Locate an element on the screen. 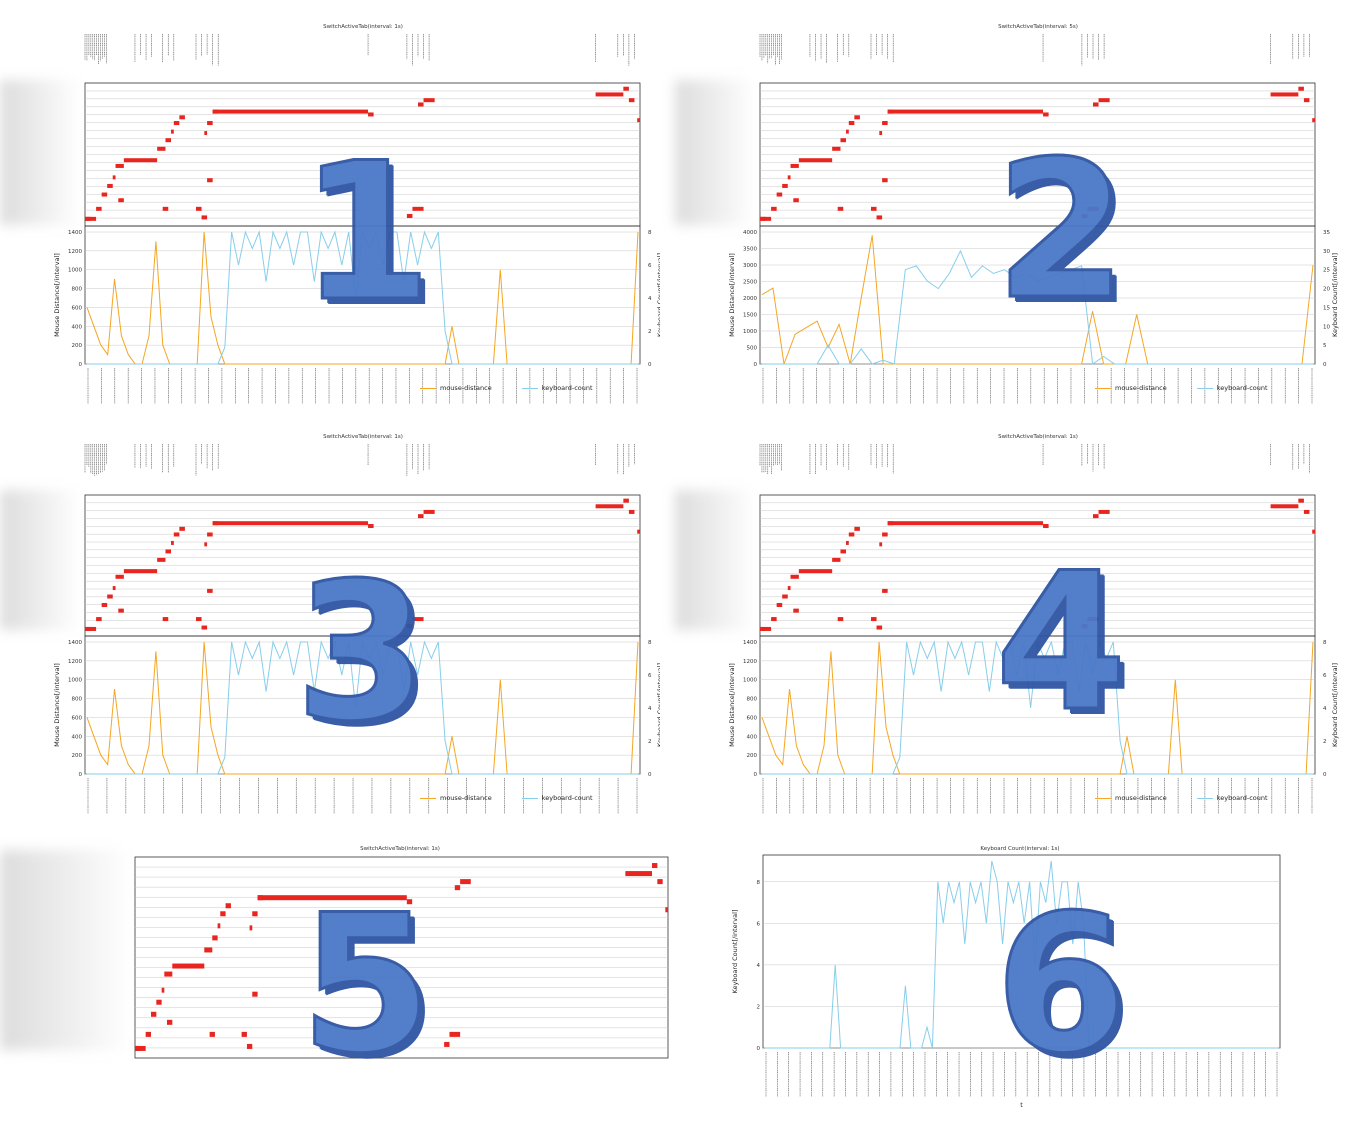  panel-number-overlay: 2 is located at coordinates (1060, 230).